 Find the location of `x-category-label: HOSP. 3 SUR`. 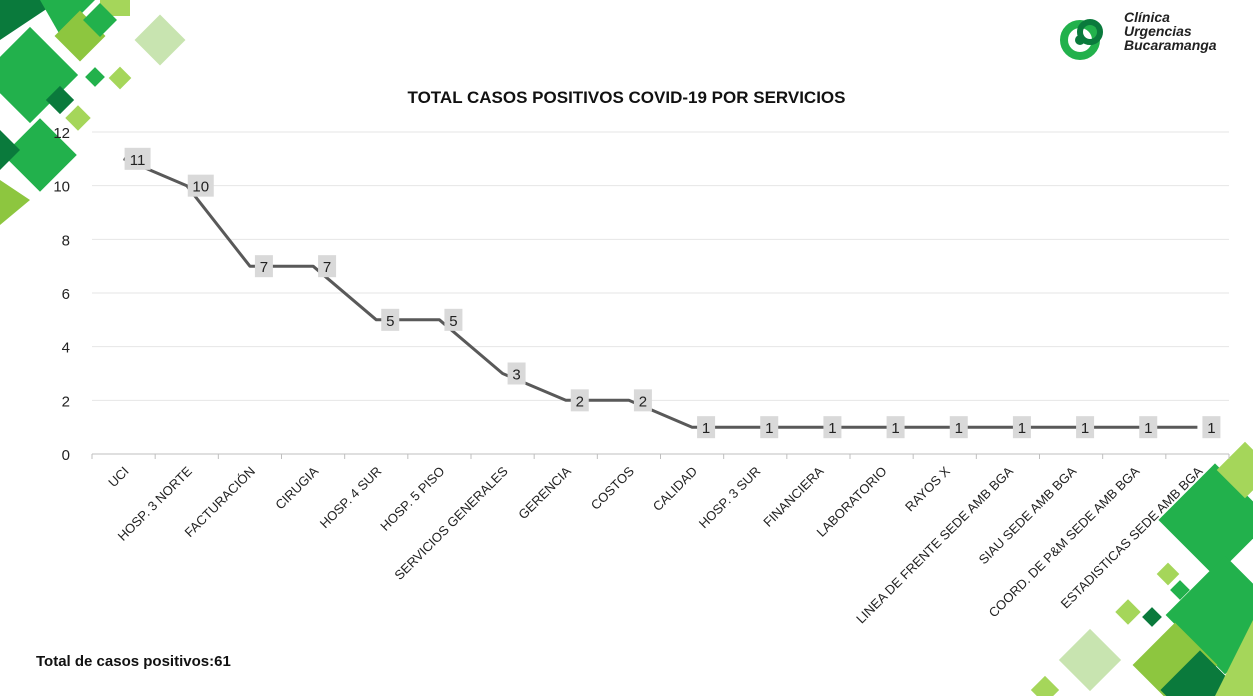

x-category-label: HOSP. 3 SUR is located at coordinates (730, 498).